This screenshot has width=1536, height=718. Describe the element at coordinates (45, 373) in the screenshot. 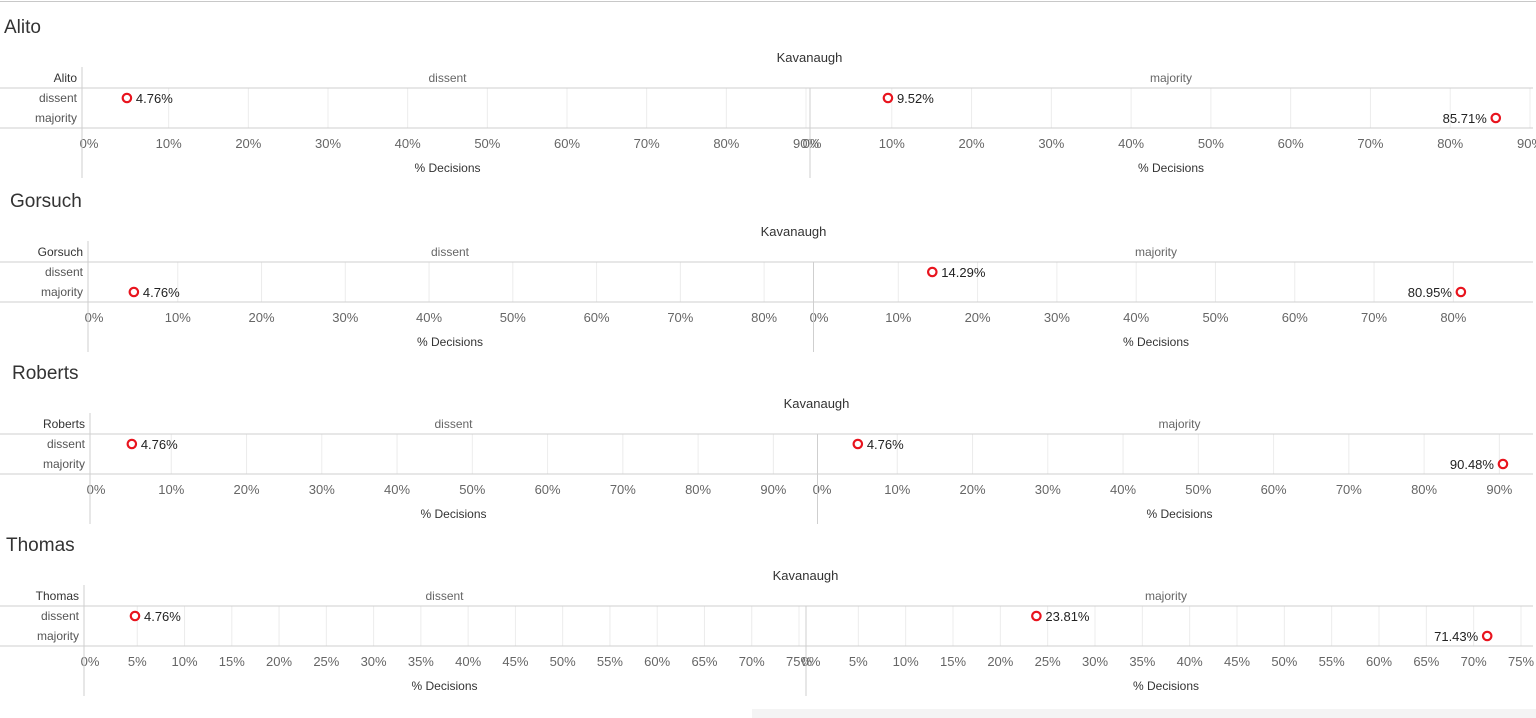

I see `panel-title: Roberts` at that location.